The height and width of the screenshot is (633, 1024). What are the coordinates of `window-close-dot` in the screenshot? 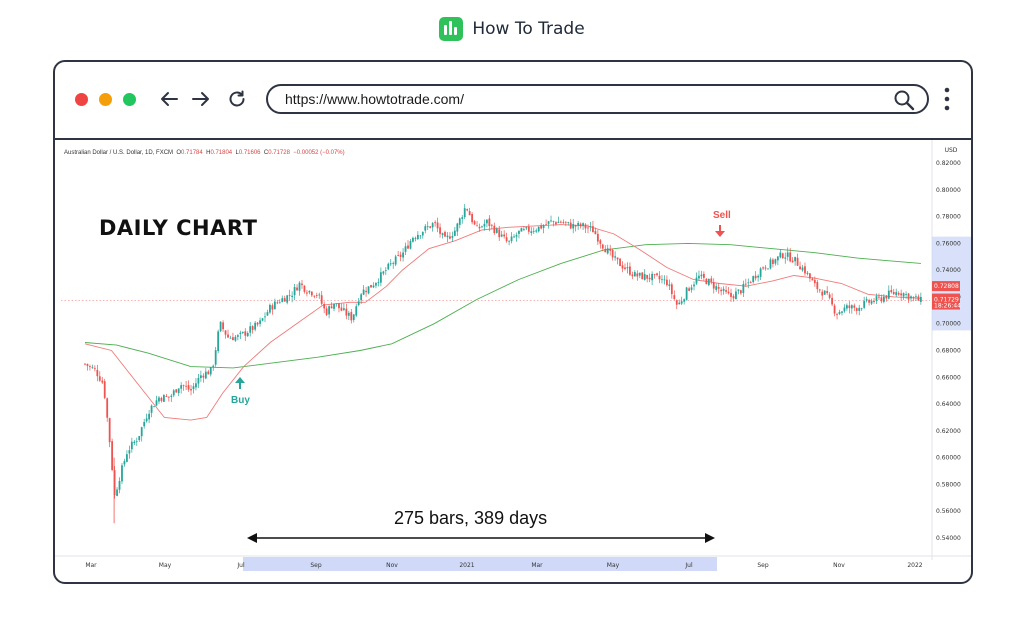 It's located at (81, 99).